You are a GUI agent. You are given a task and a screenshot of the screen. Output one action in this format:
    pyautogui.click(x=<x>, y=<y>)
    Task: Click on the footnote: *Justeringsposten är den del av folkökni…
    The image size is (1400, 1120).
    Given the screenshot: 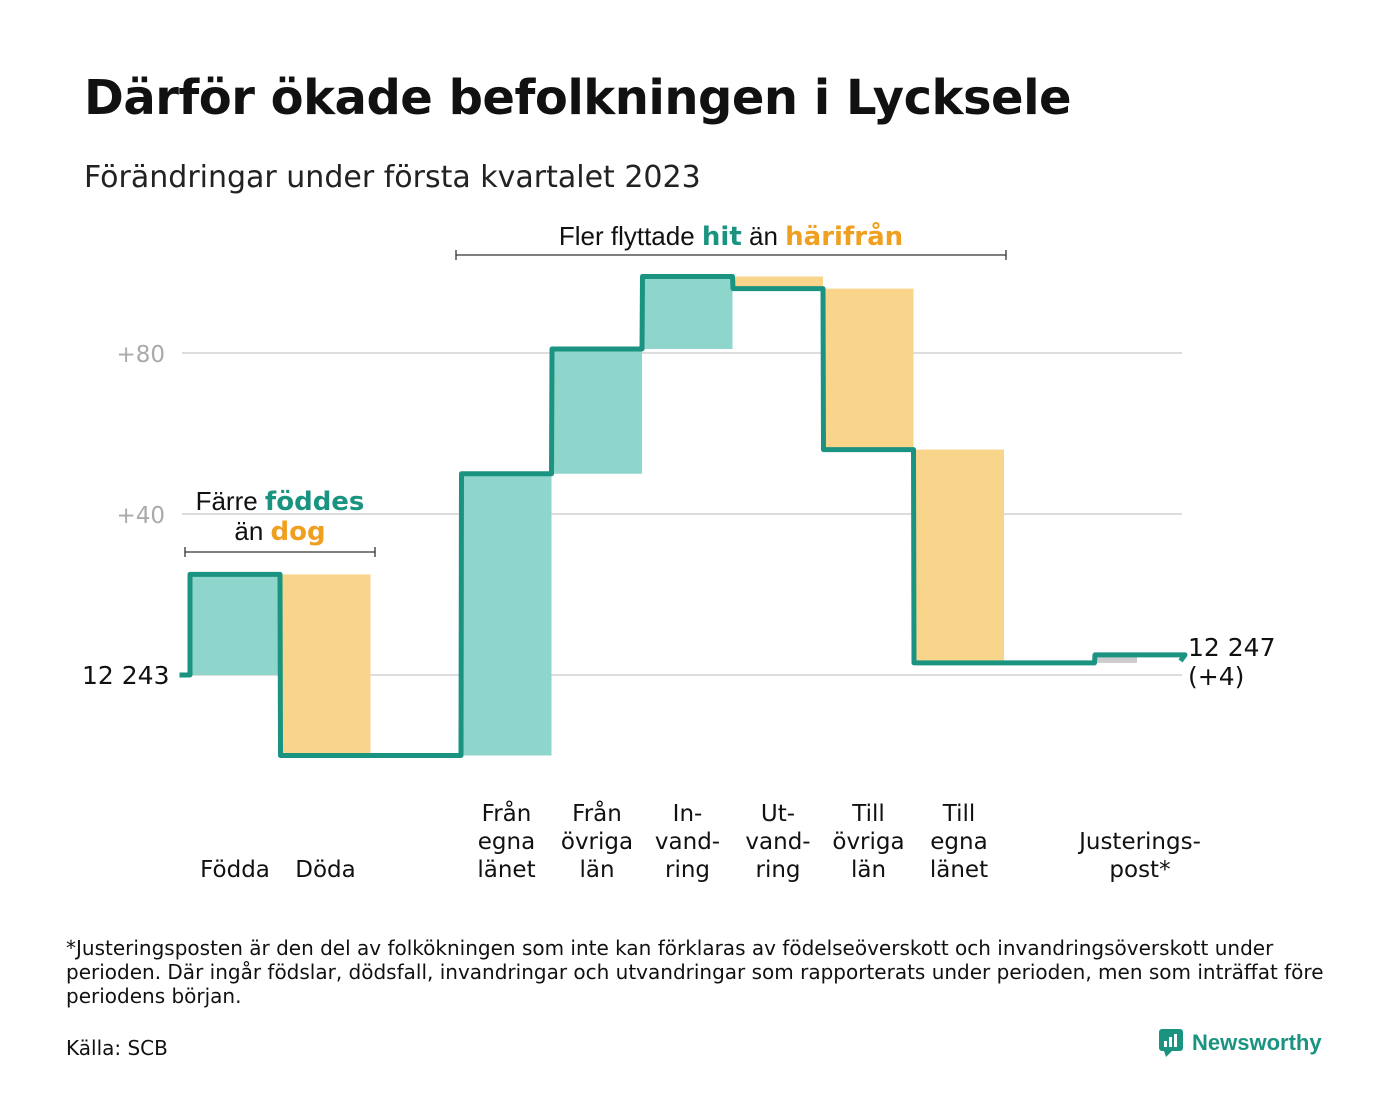 What is the action you would take?
    pyautogui.click(x=695, y=972)
    